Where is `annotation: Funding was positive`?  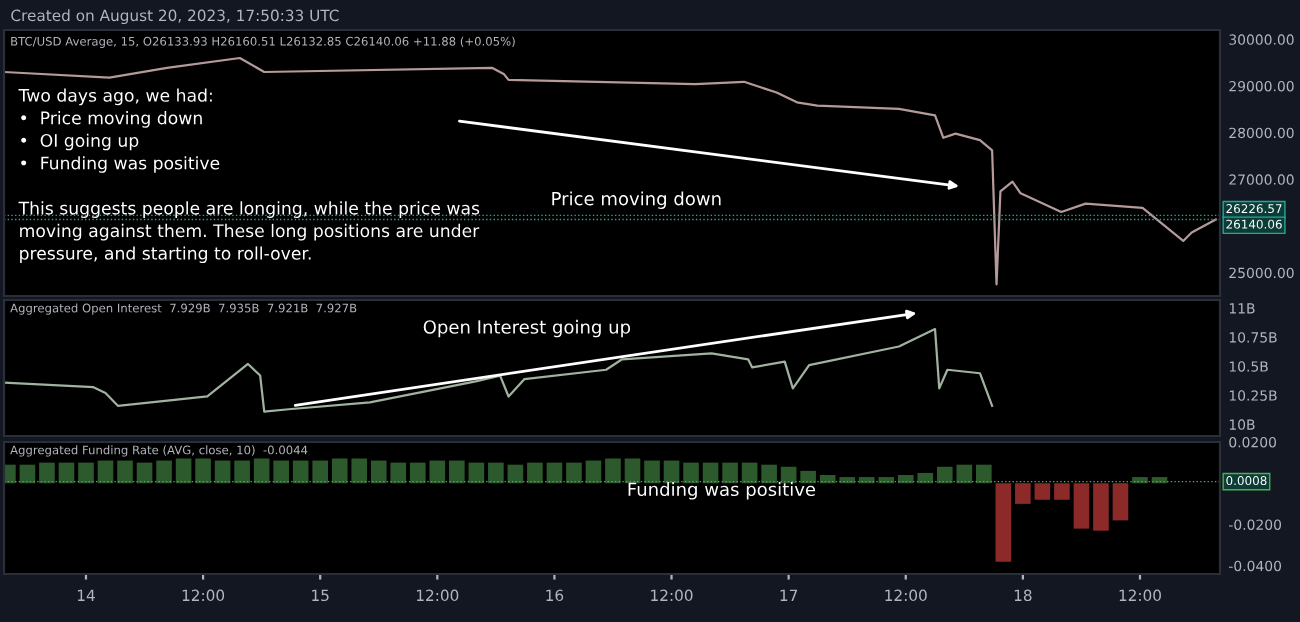 annotation: Funding was positive is located at coordinates (722, 491).